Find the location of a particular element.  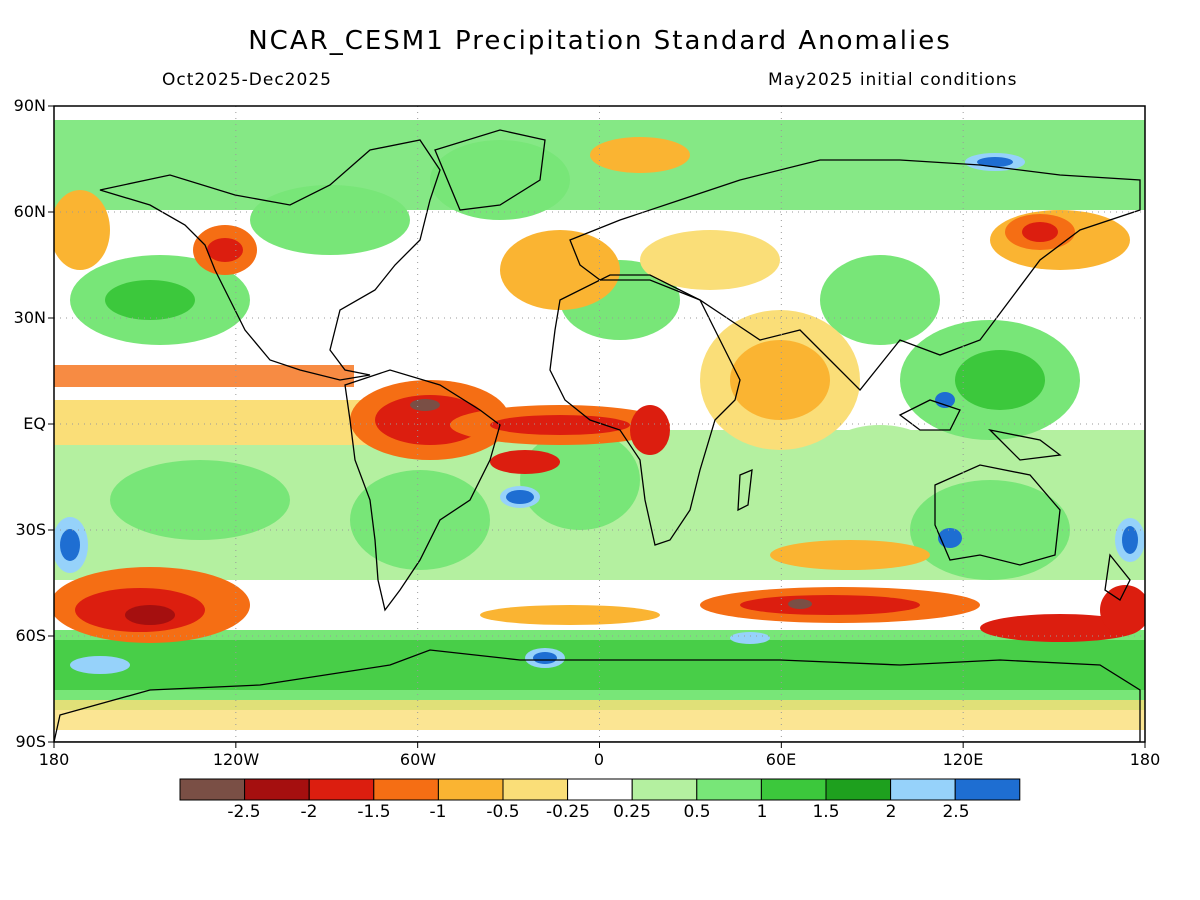

lat-label-30s: 30S is located at coordinates (30, 529).